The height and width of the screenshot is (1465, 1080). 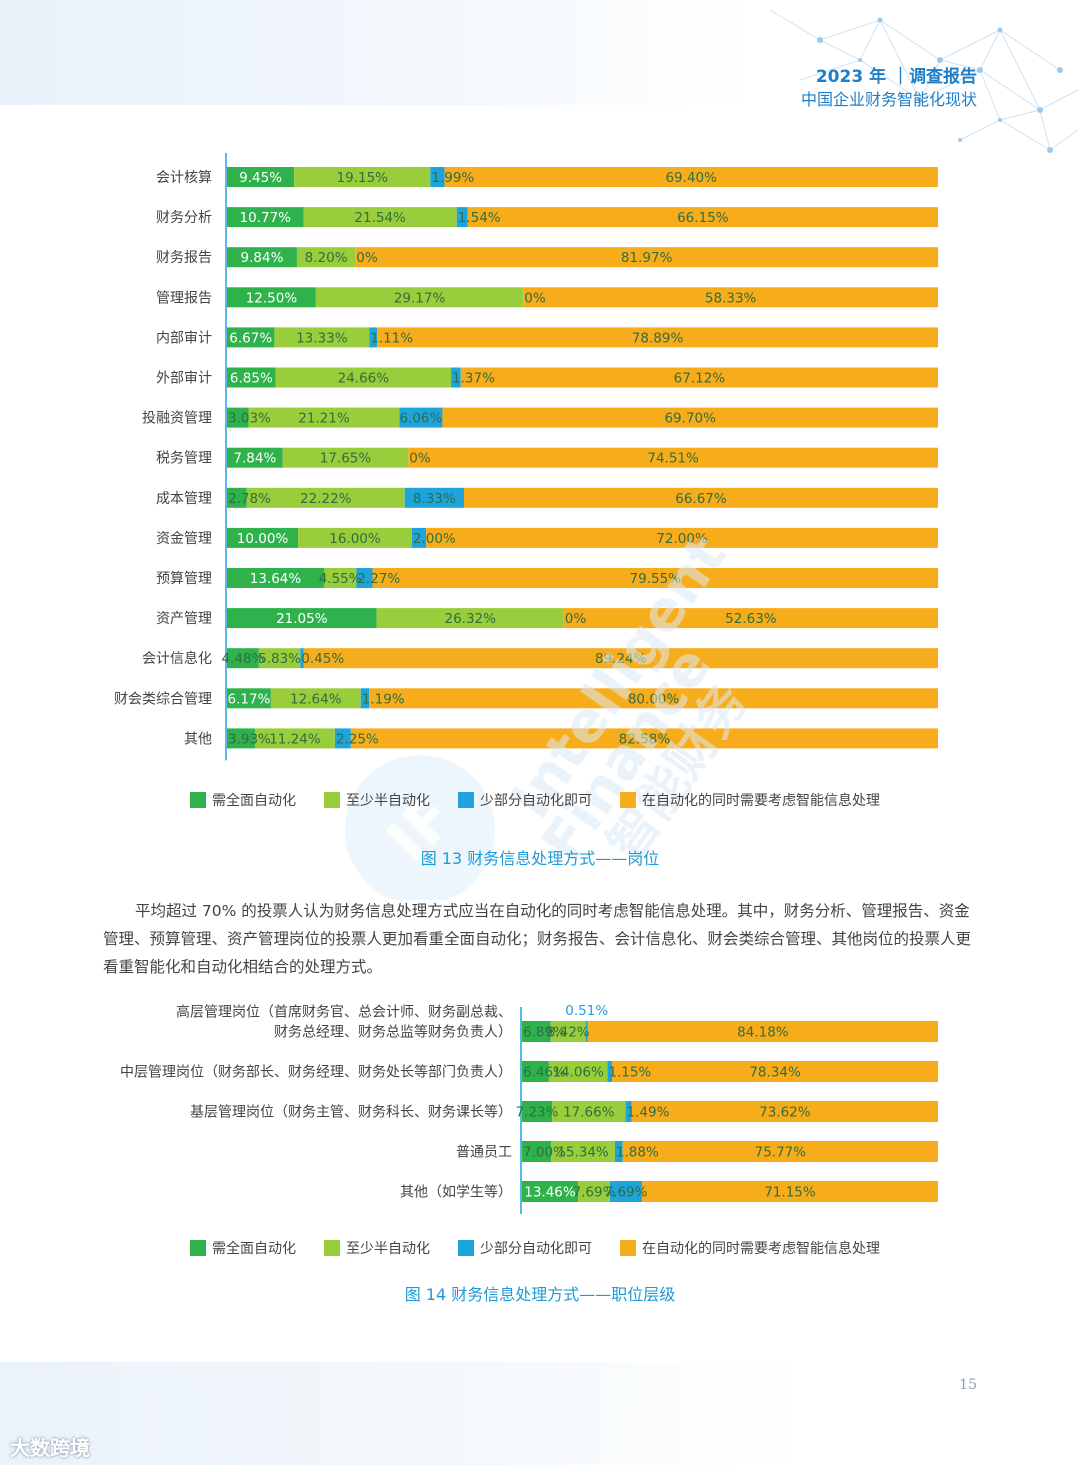 I want to click on value-label: 9.84%, so click(x=262, y=258).